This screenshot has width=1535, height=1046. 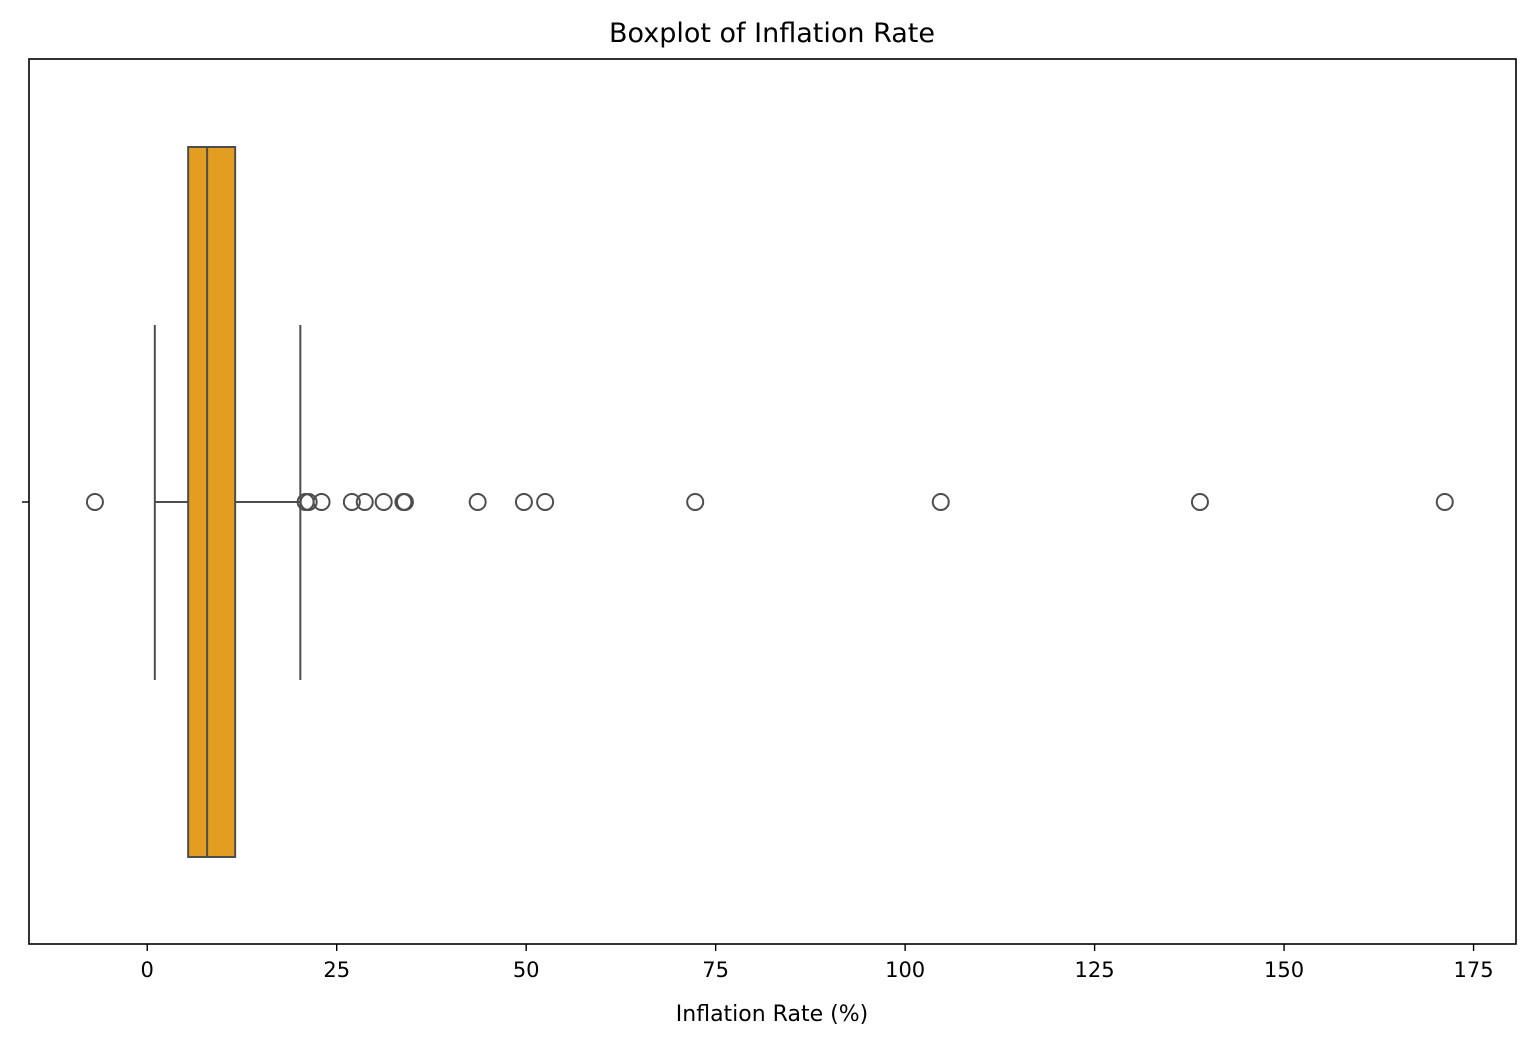 I want to click on chart-title: Boxplot of Inflation Rate, so click(x=772, y=33).